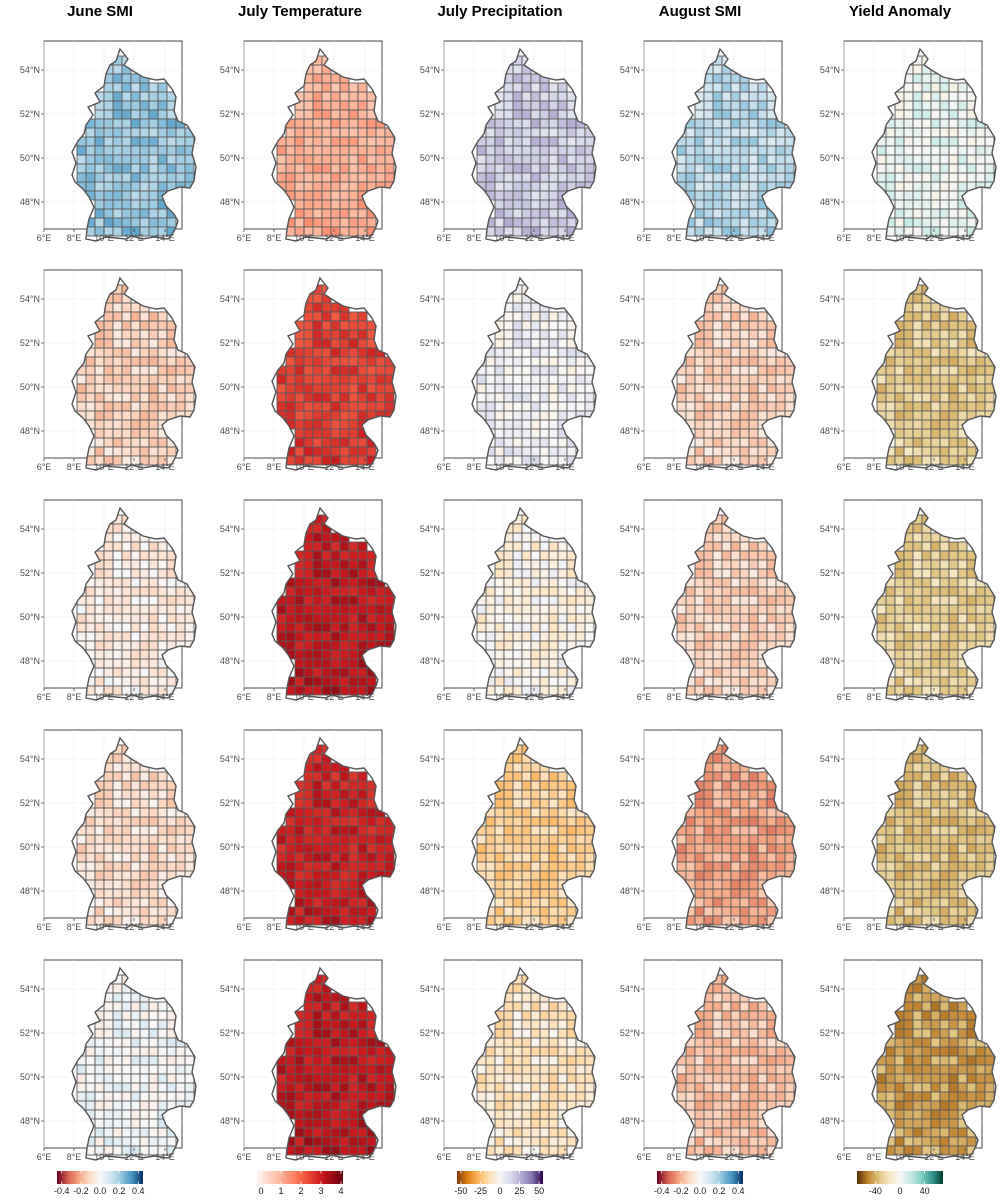 This screenshot has height=1200, width=1000. What do you see at coordinates (44, 238) in the screenshot?
I see `x-tick-label: 6°E` at bounding box center [44, 238].